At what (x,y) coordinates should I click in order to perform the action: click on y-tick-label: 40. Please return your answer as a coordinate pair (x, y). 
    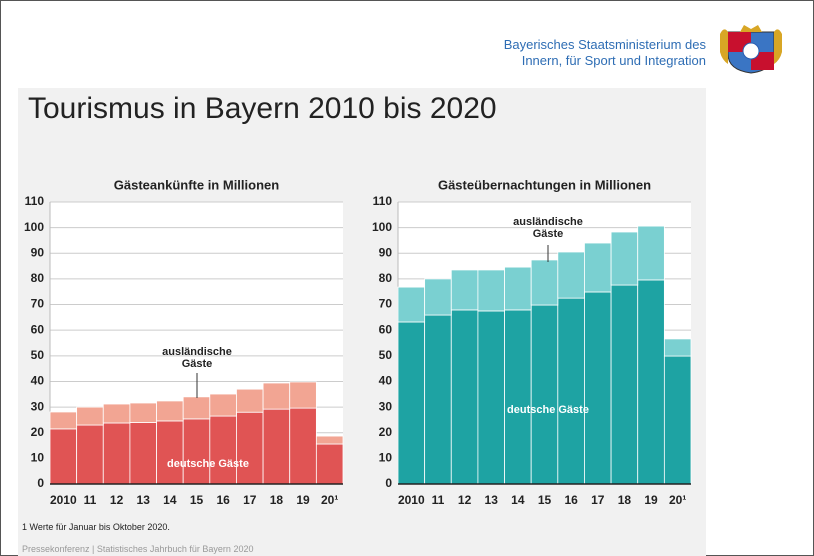
    Looking at the image, I should click on (386, 381).